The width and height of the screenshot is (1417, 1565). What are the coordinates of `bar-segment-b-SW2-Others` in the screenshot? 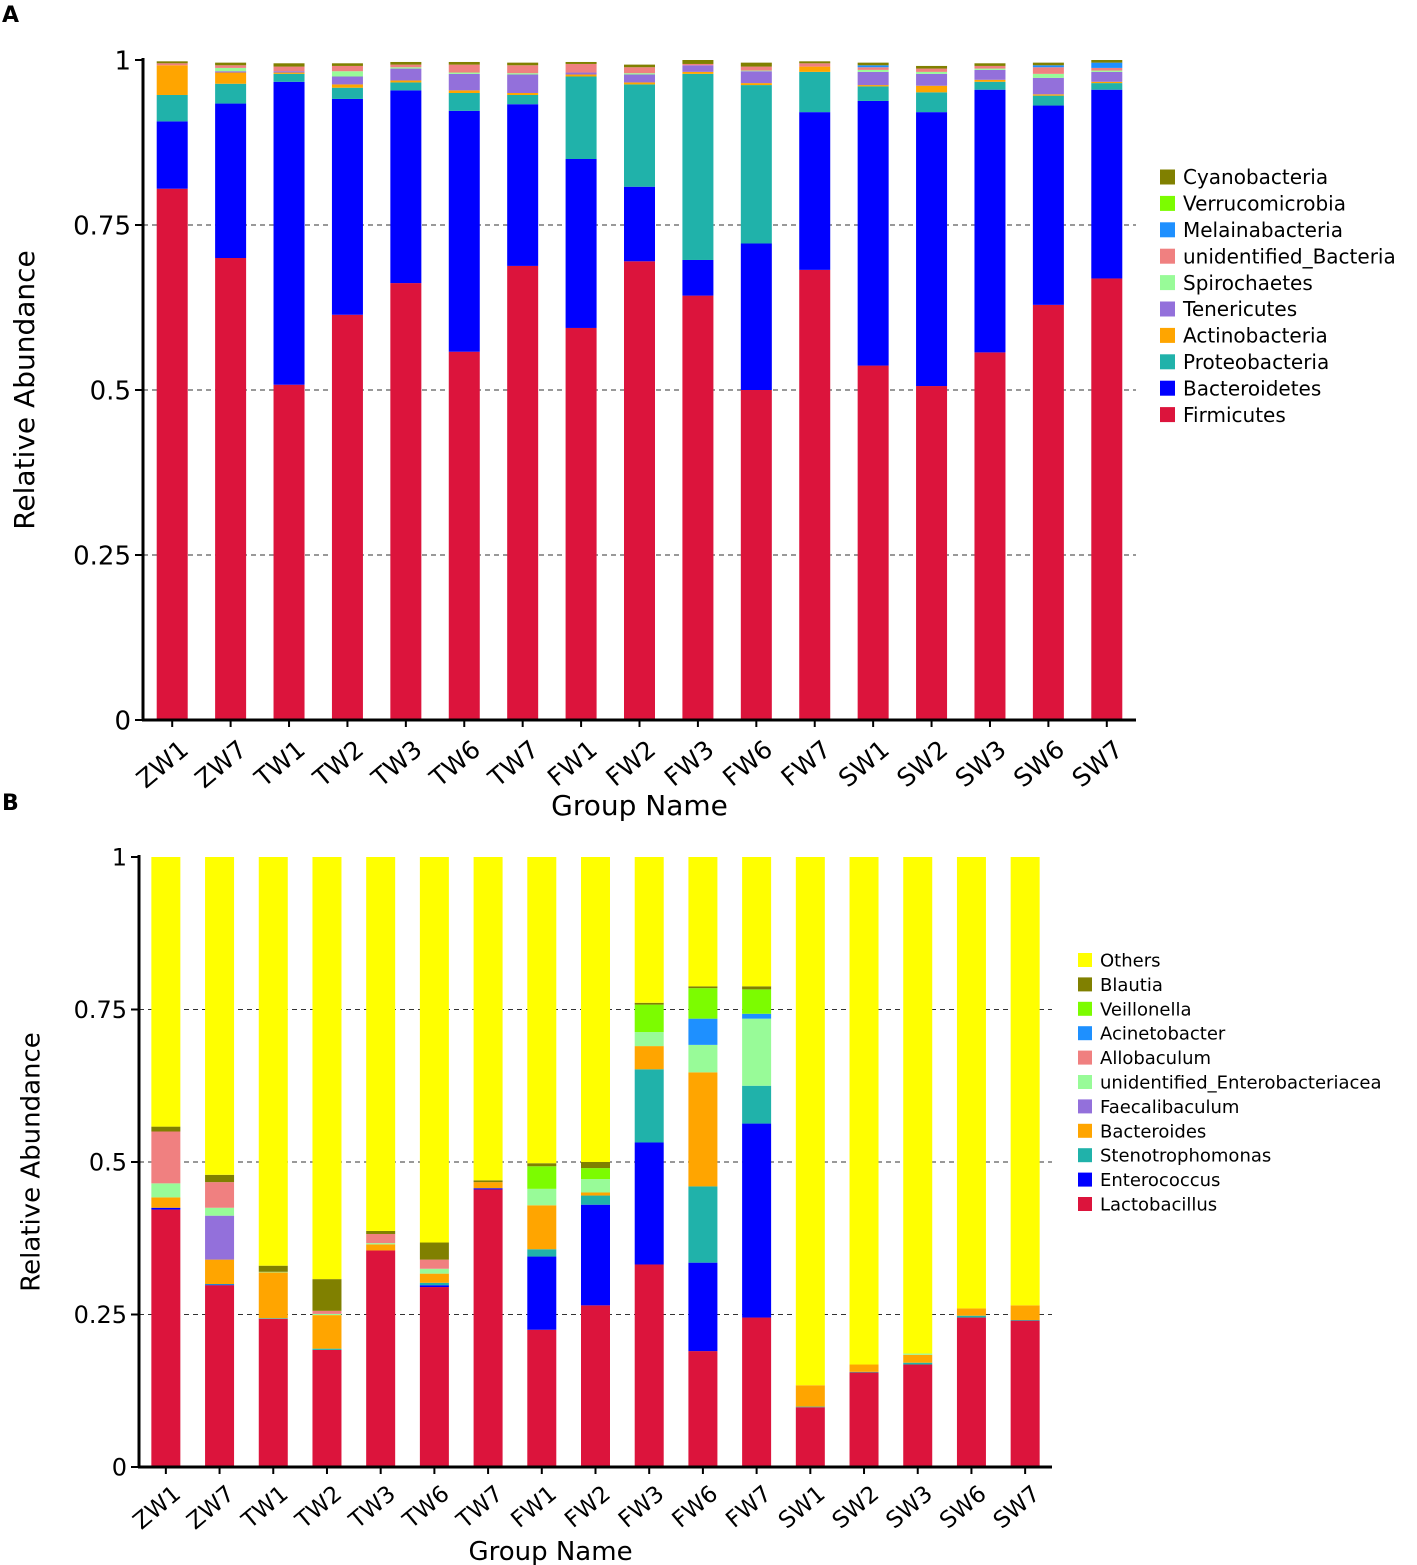 It's located at (864, 1111).